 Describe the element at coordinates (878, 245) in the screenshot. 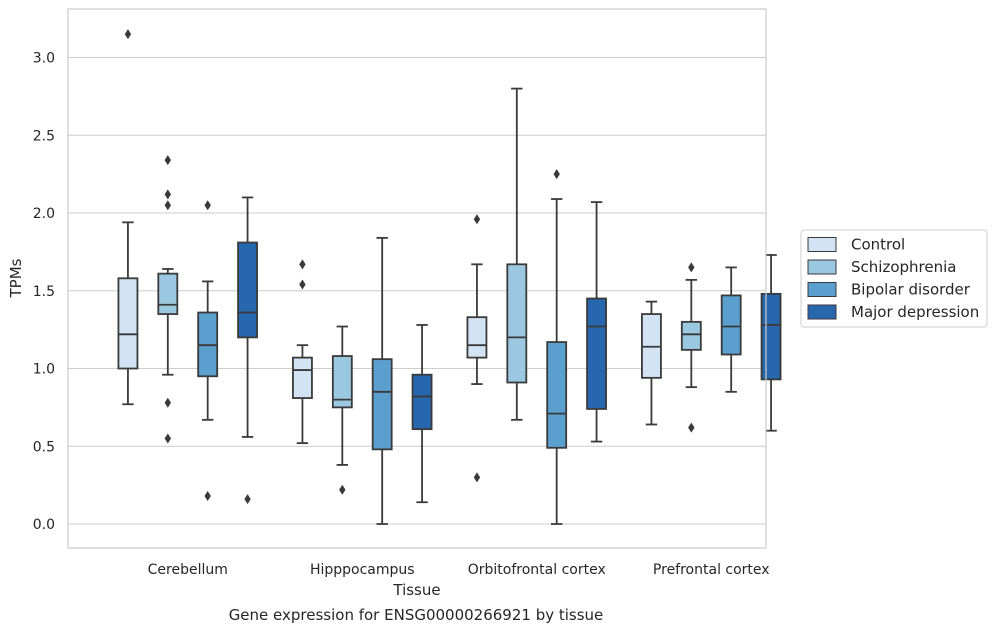

I see `legend-label: Control` at that location.